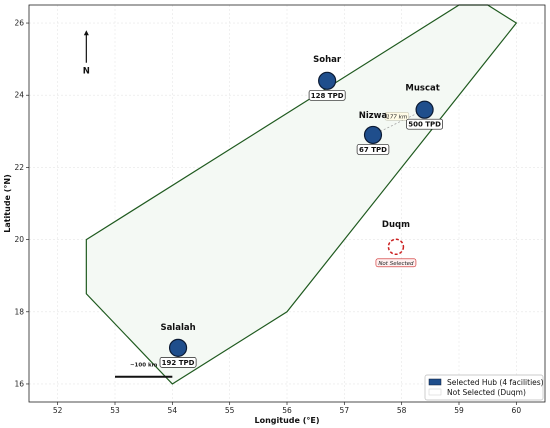 The height and width of the screenshot is (428, 550). I want to click on hub-name-nizwa: Nizwa, so click(373, 116).